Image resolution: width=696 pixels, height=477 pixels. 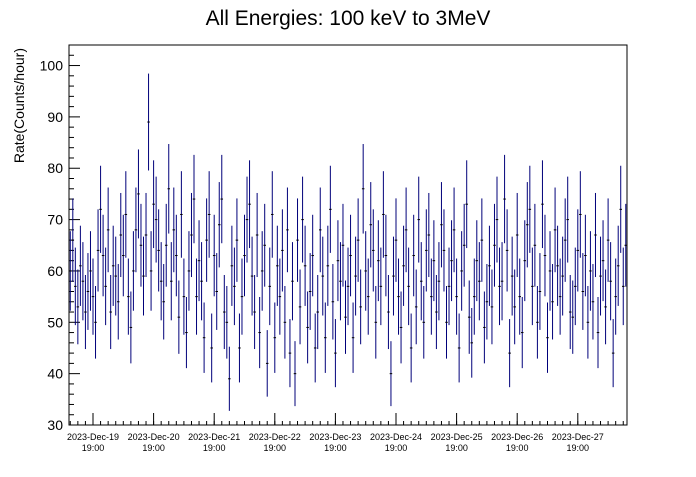 What do you see at coordinates (93, 437) in the screenshot?
I see `x-tick-date: 2023-Dec-19` at bounding box center [93, 437].